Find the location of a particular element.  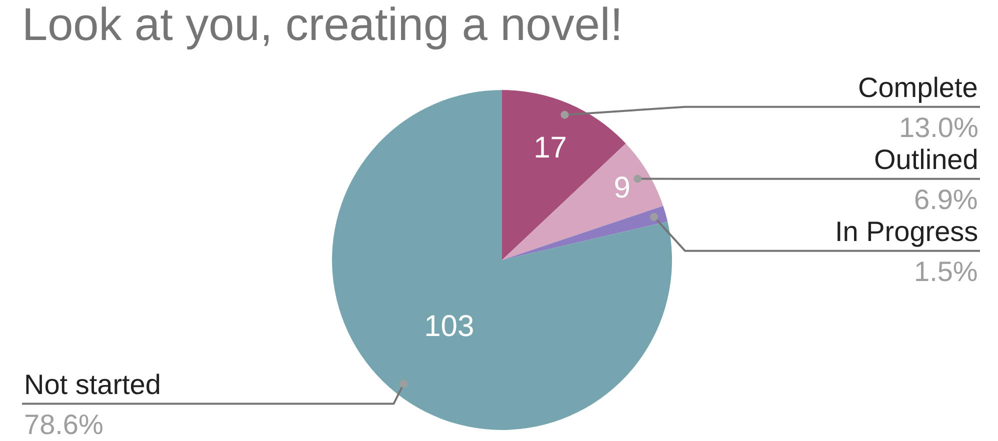

chart-title: Look at you, creating a novel! is located at coordinates (322, 25).